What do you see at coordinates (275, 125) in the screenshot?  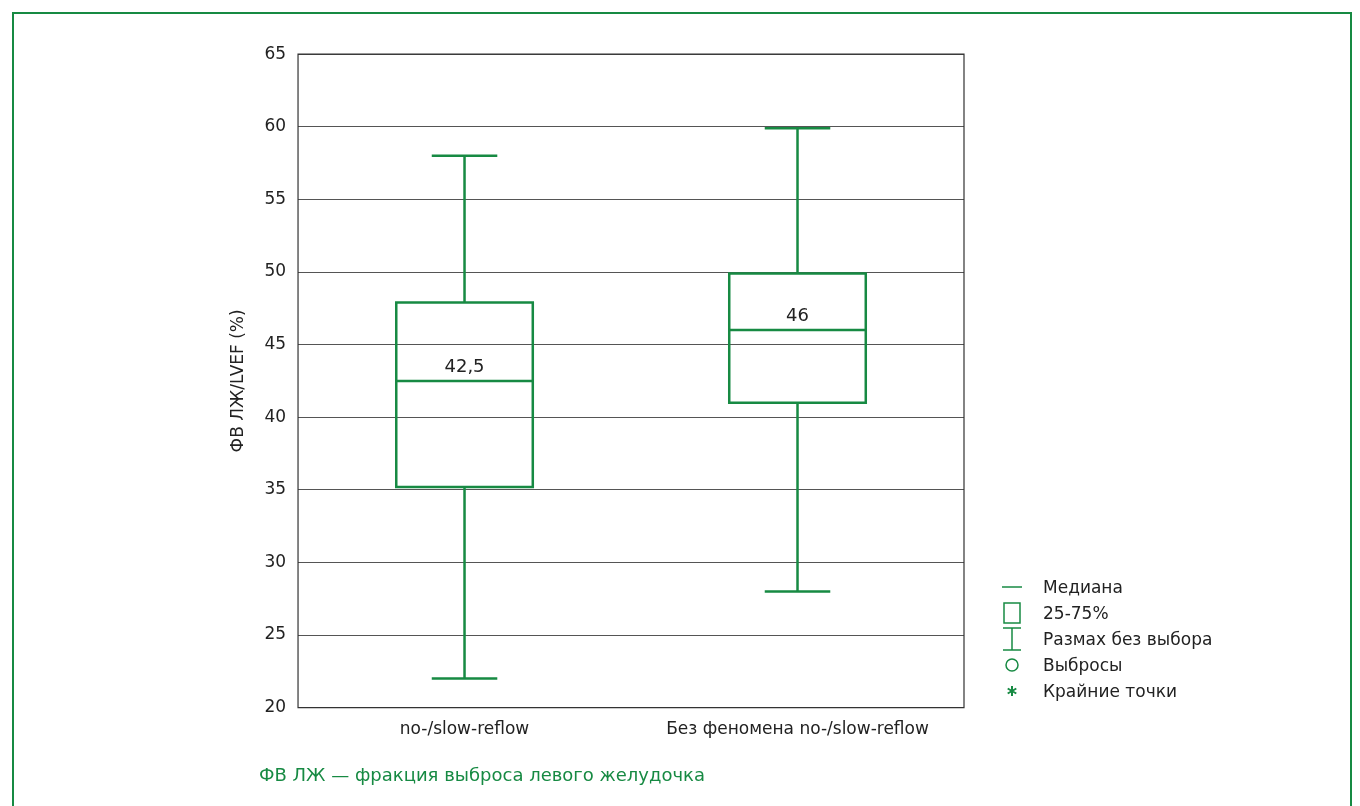 I see `y-tick-label: 60` at bounding box center [275, 125].